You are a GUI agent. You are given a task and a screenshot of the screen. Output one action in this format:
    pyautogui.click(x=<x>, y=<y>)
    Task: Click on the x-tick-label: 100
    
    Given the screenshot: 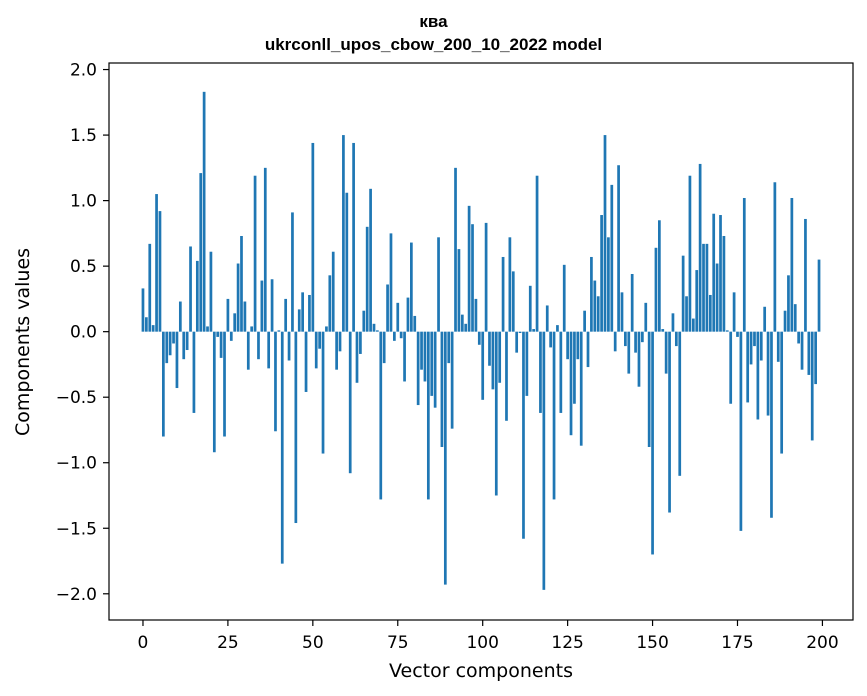 What is the action you would take?
    pyautogui.click(x=482, y=643)
    